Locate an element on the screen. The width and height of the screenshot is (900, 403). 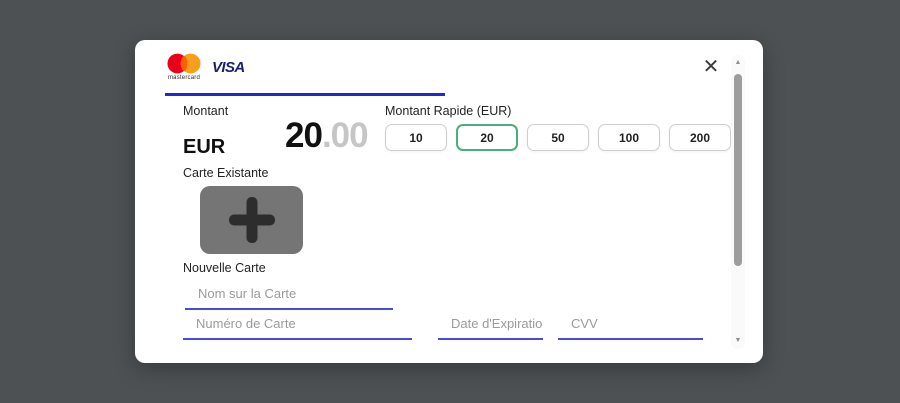
new-card-label: Nouvelle Carte is located at coordinates (224, 268).